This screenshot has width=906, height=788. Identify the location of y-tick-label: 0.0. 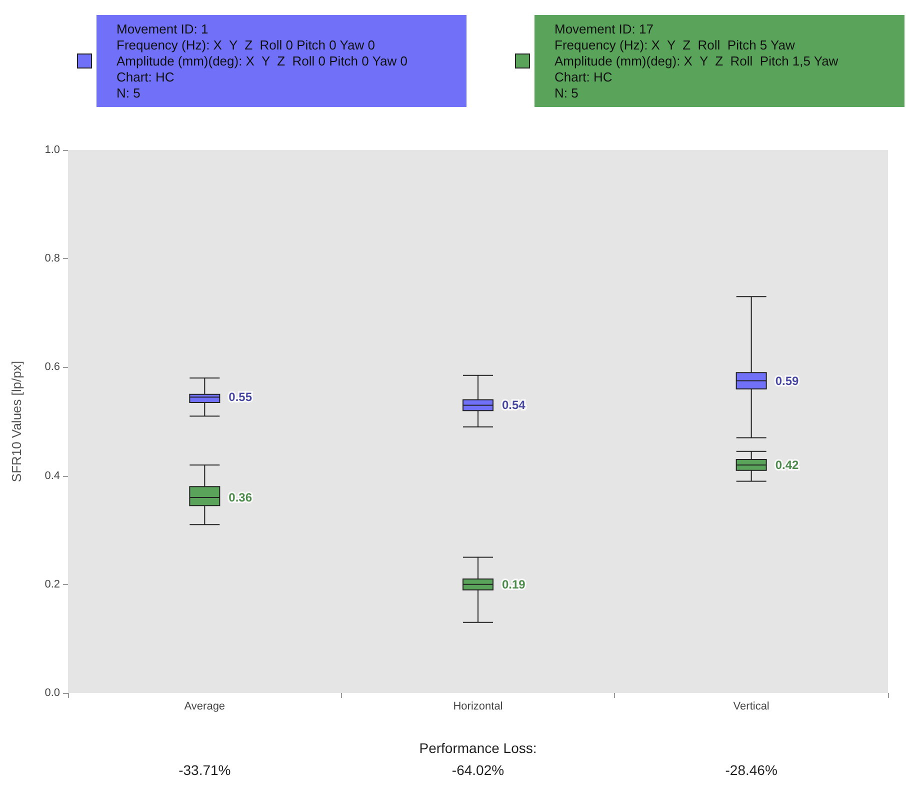
(52, 693).